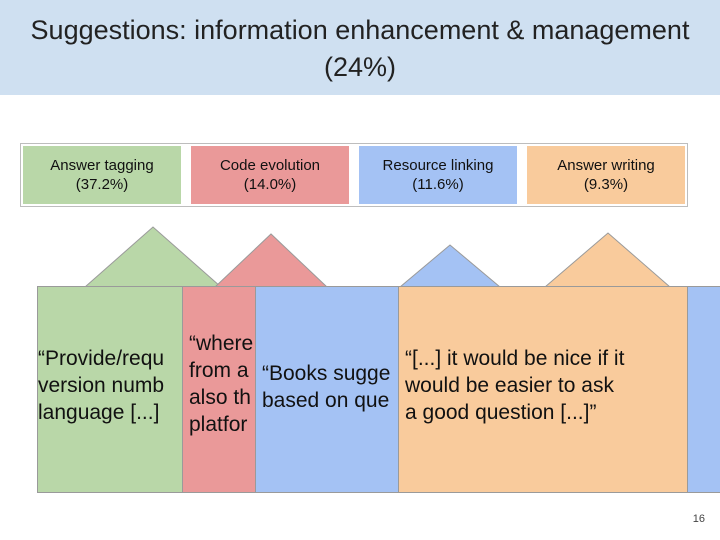 This screenshot has height=540, width=720. Describe the element at coordinates (270, 165) in the screenshot. I see `category-label: Code evolution` at that location.